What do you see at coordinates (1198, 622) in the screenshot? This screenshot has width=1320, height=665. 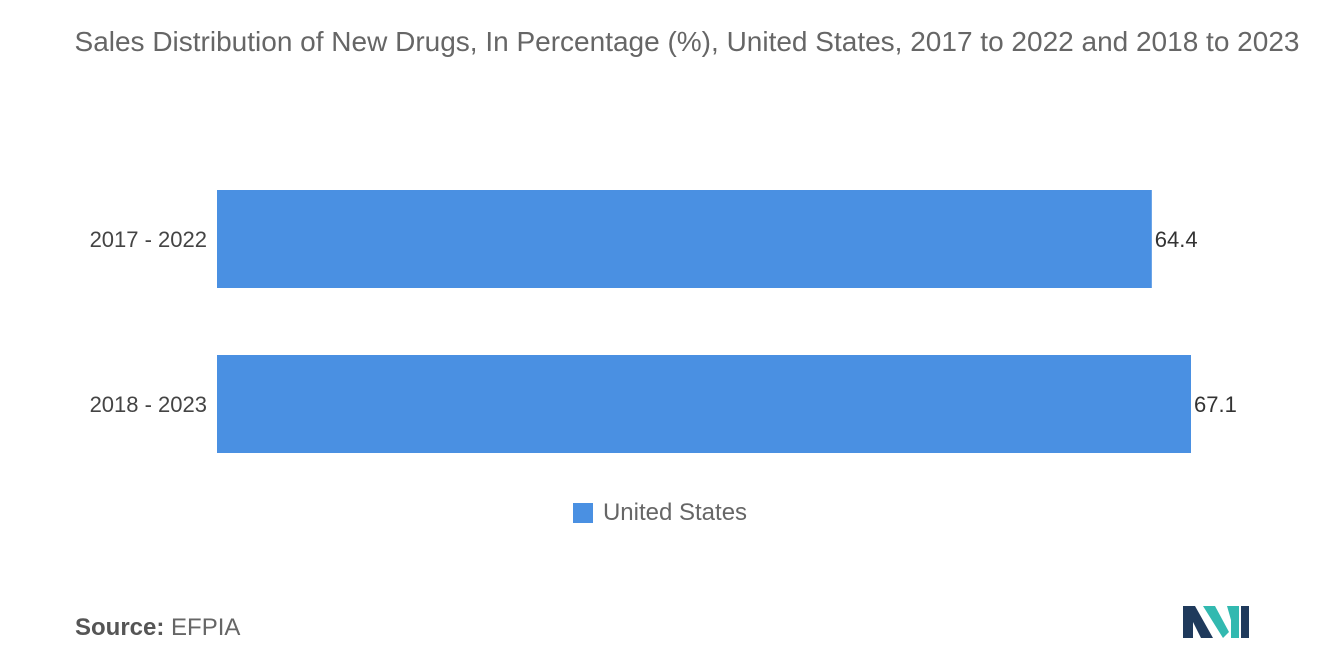 I see `logo-shape-left` at bounding box center [1198, 622].